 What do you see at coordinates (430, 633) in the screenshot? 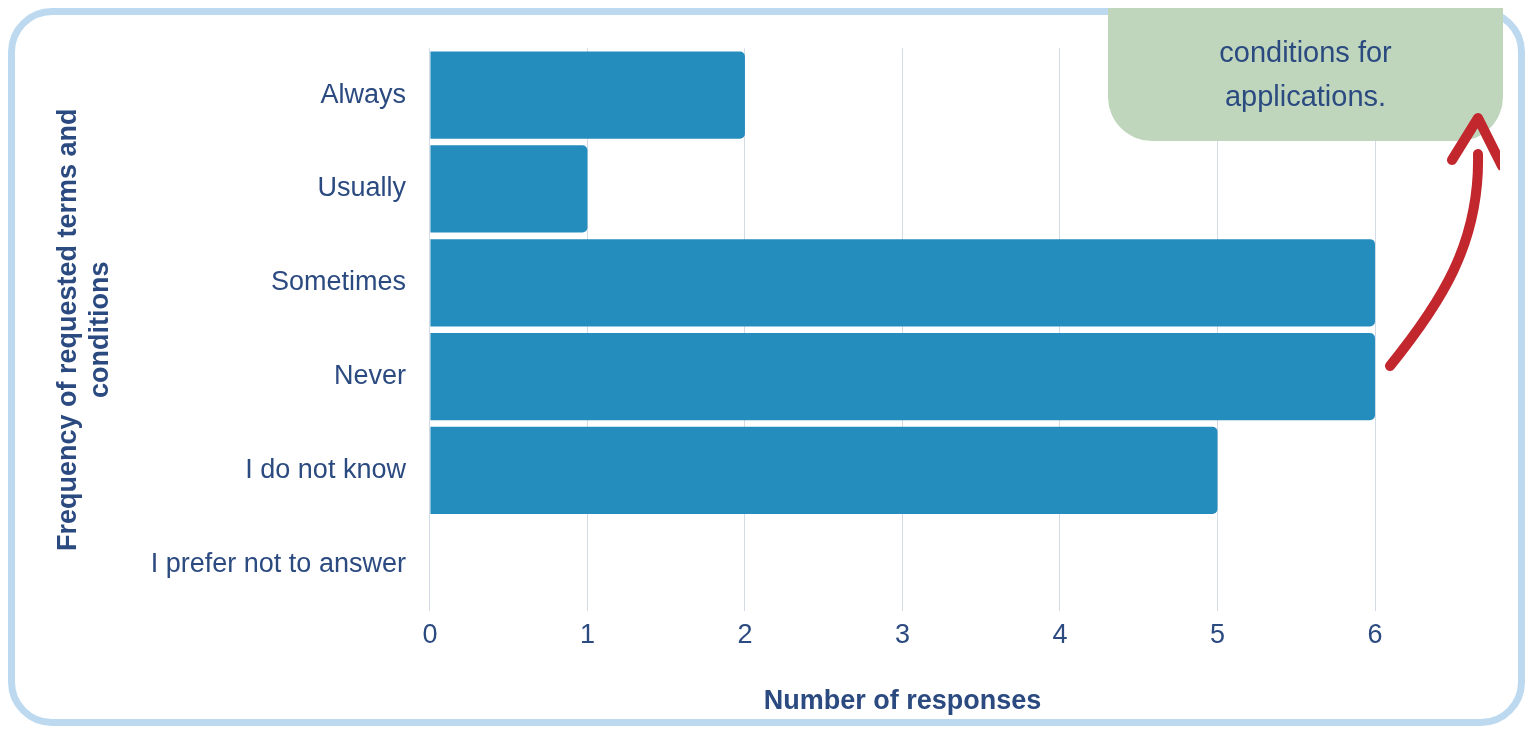
I see `x-tick-label: 0` at bounding box center [430, 633].